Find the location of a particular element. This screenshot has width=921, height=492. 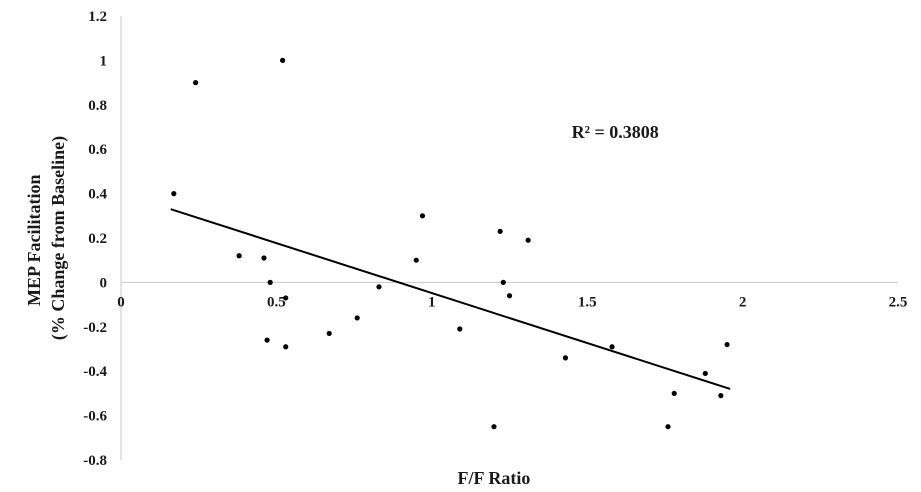

y-tick-label: 0 is located at coordinates (104, 283).